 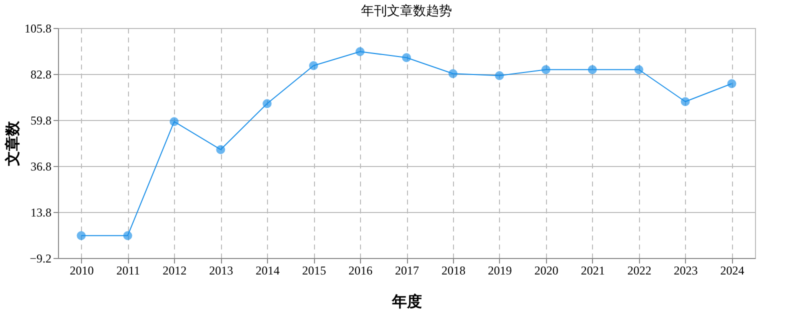 What do you see at coordinates (639, 271) in the screenshot?
I see `x-tick-label: 2022` at bounding box center [639, 271].